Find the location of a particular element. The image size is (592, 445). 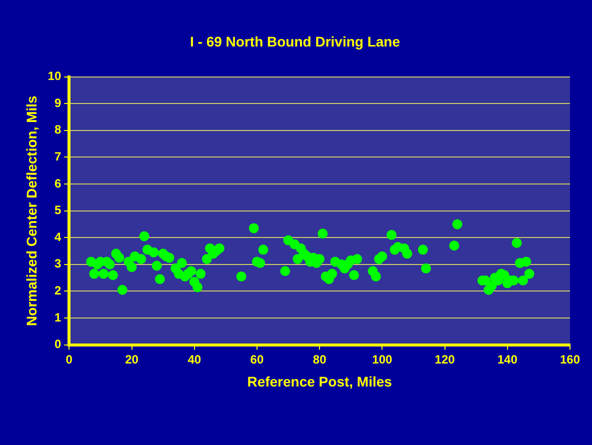

x-tick-label: 160 is located at coordinates (570, 359).